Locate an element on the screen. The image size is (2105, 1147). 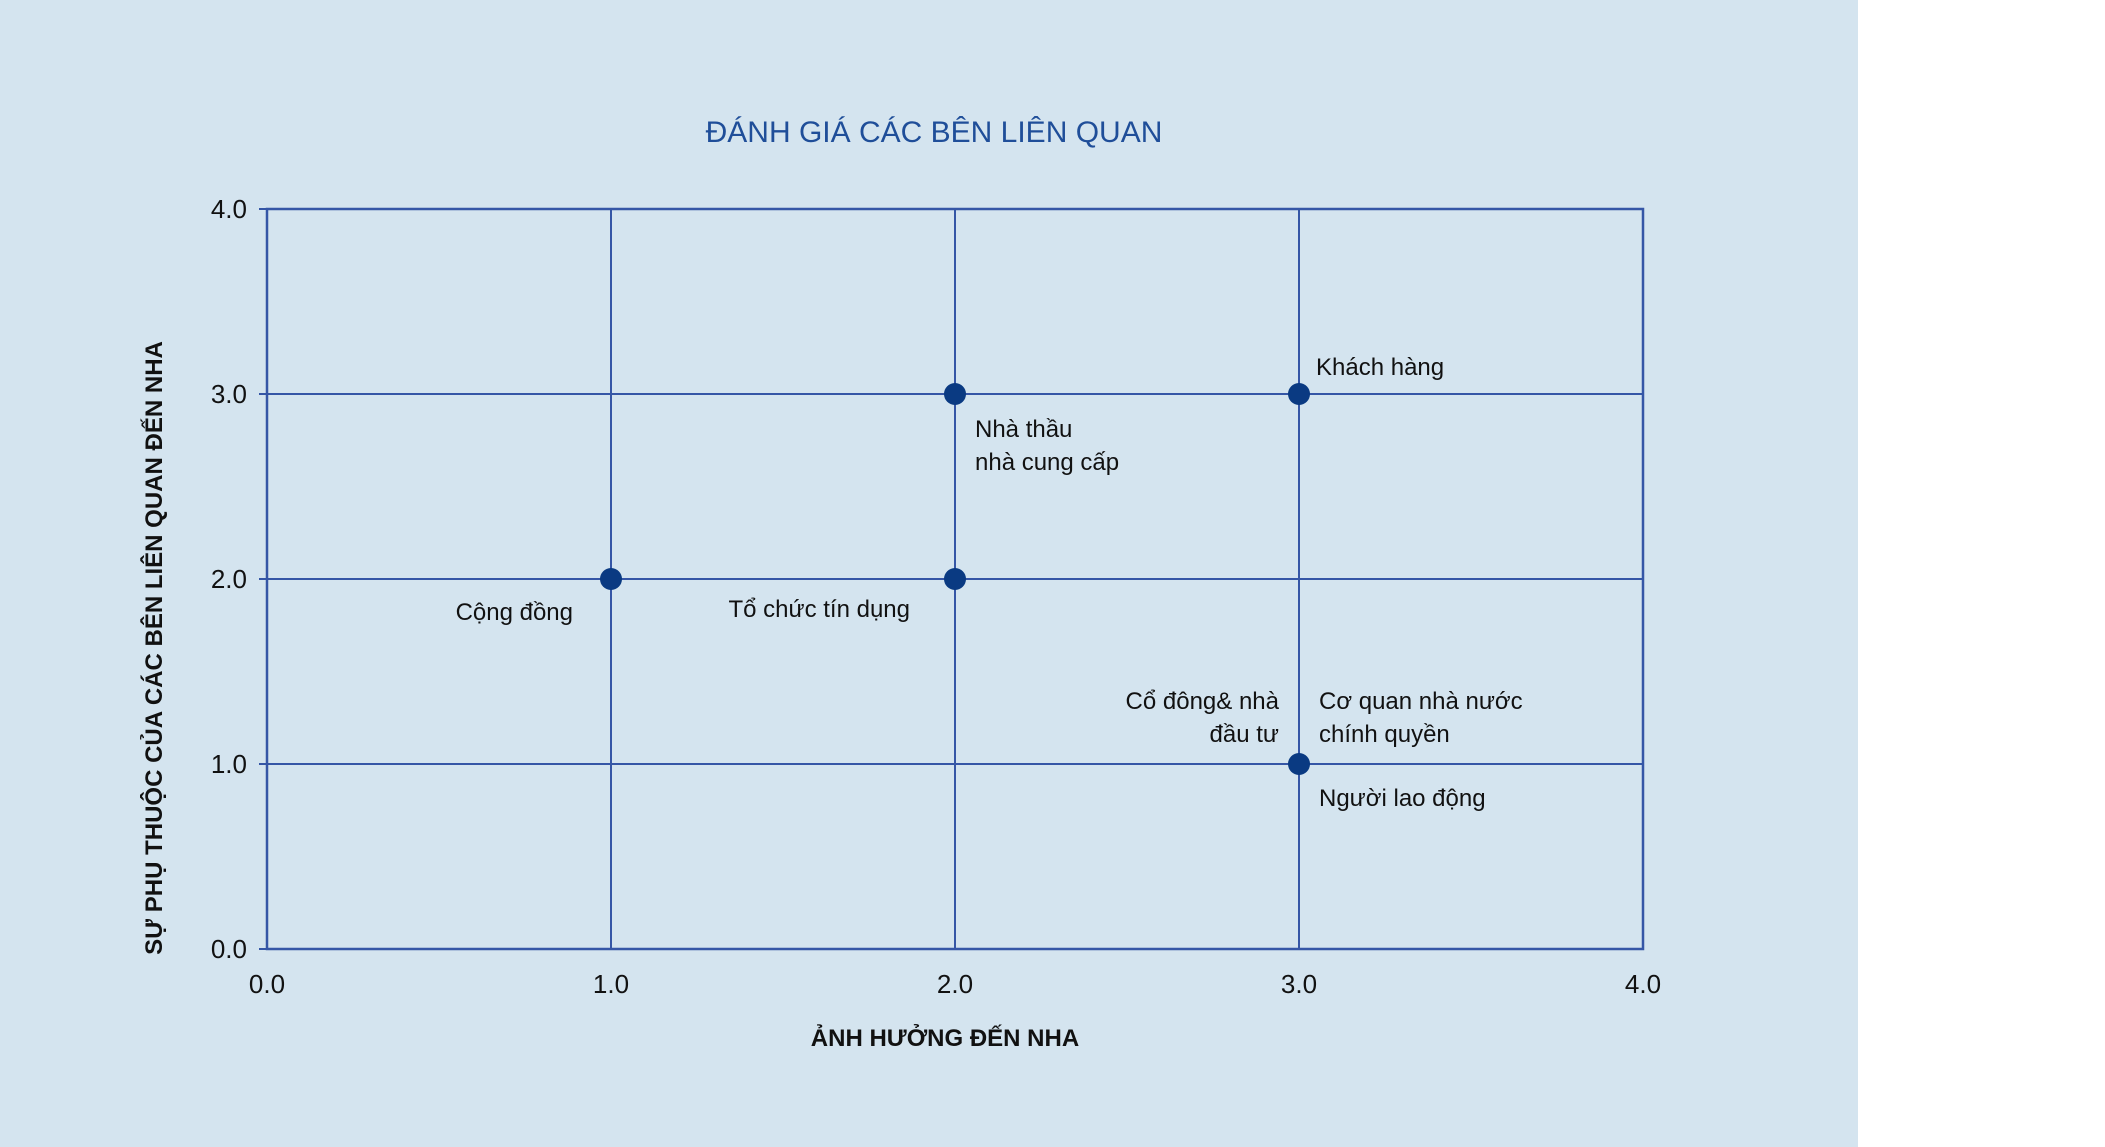
x-axis-title: ẢNH HƯỞNG ĐẾN NHA is located at coordinates (945, 1037).